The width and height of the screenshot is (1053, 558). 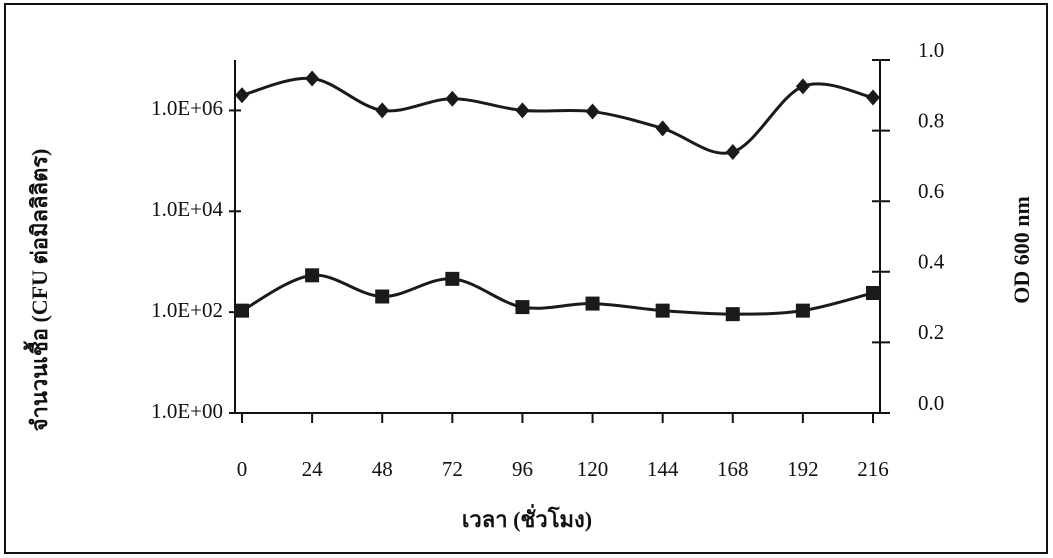 What do you see at coordinates (873, 469) in the screenshot?
I see `x-tick-label: 216` at bounding box center [873, 469].